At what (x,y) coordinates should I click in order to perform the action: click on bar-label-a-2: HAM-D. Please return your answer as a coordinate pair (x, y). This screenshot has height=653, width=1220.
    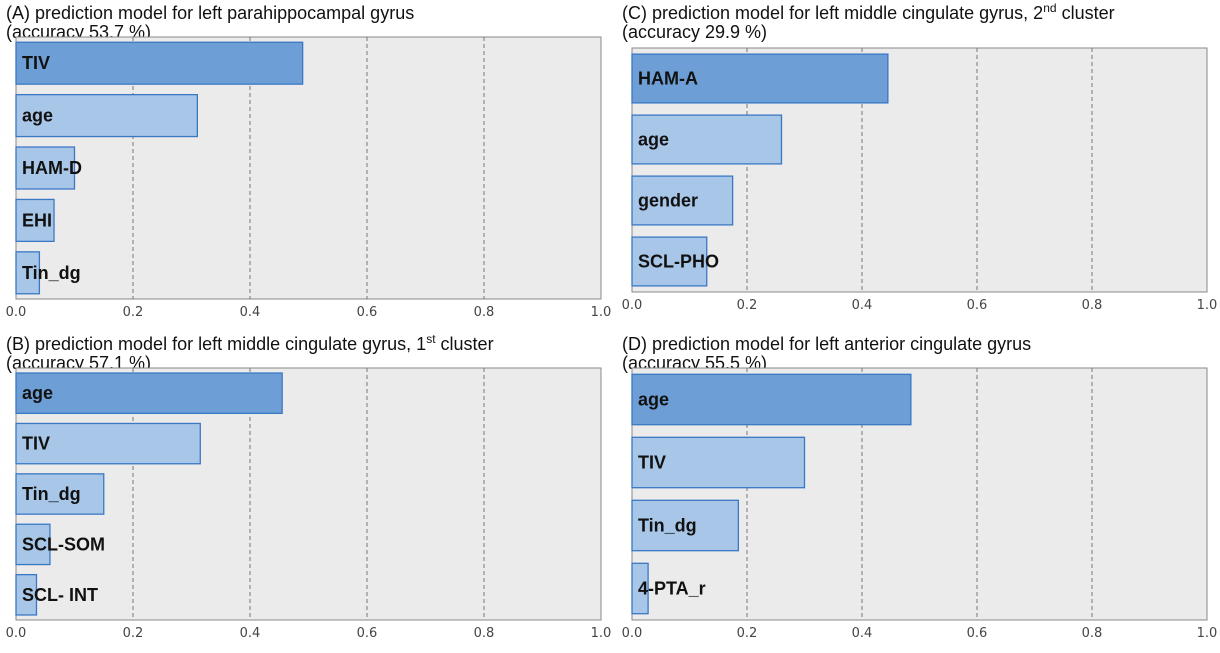
    Looking at the image, I should click on (52, 168).